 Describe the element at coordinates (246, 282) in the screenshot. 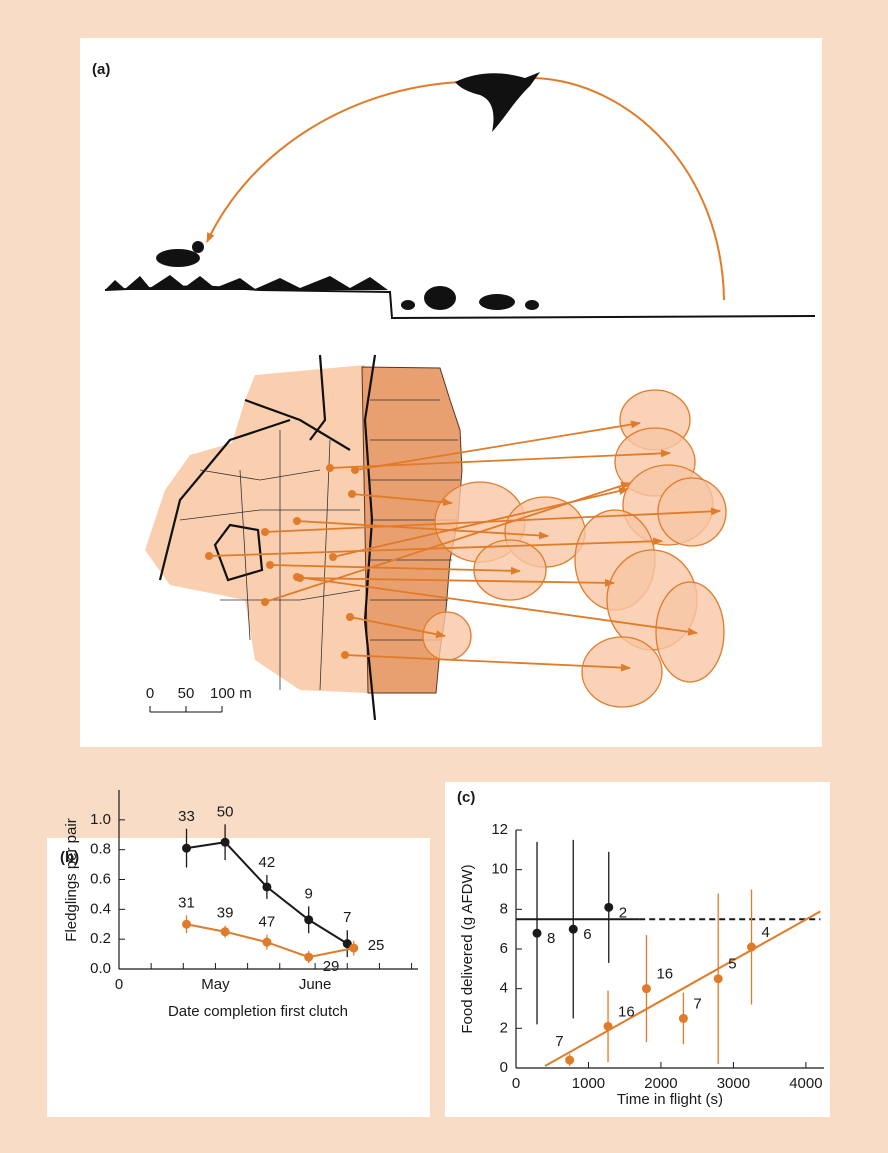

I see `vegetation` at that location.